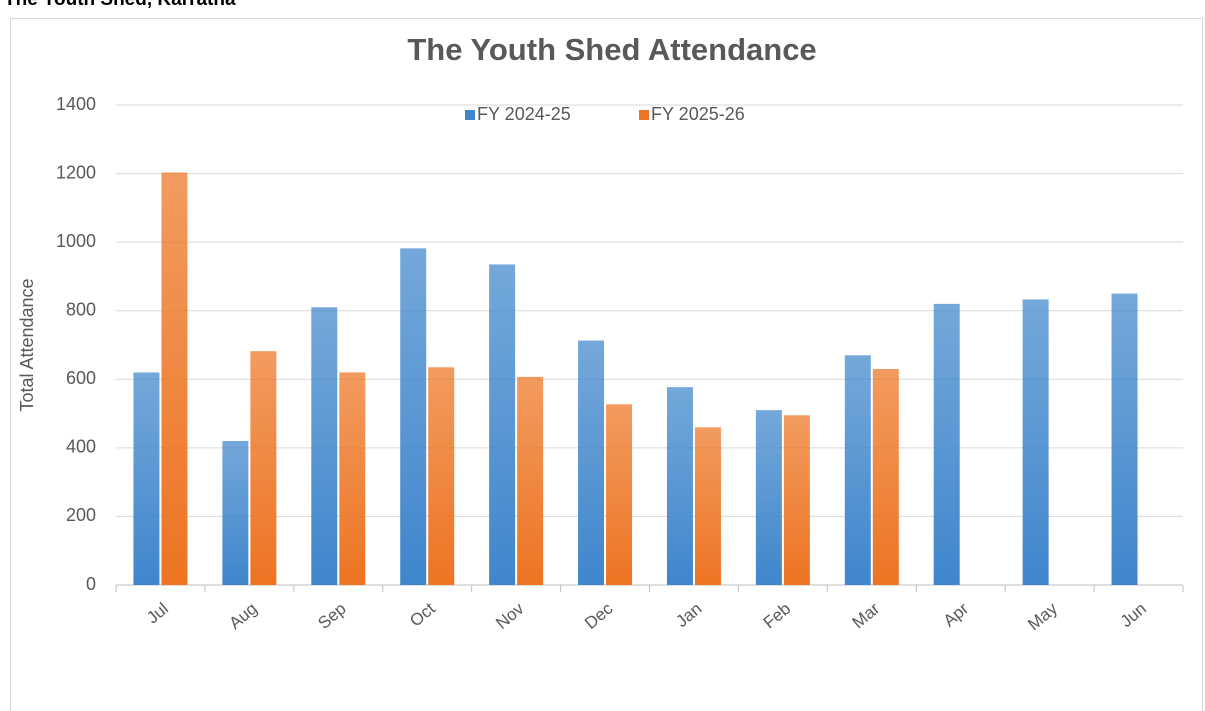 The width and height of the screenshot is (1205, 711). What do you see at coordinates (81, 447) in the screenshot?
I see `y-tick-label: 400` at bounding box center [81, 447].